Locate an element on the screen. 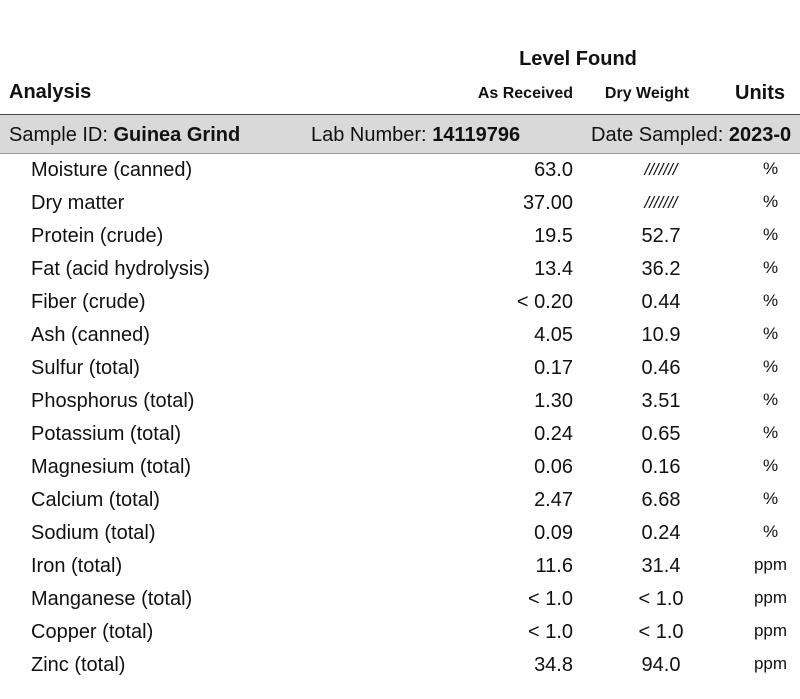  as-received-cell: 0.24 is located at coordinates (553, 434).